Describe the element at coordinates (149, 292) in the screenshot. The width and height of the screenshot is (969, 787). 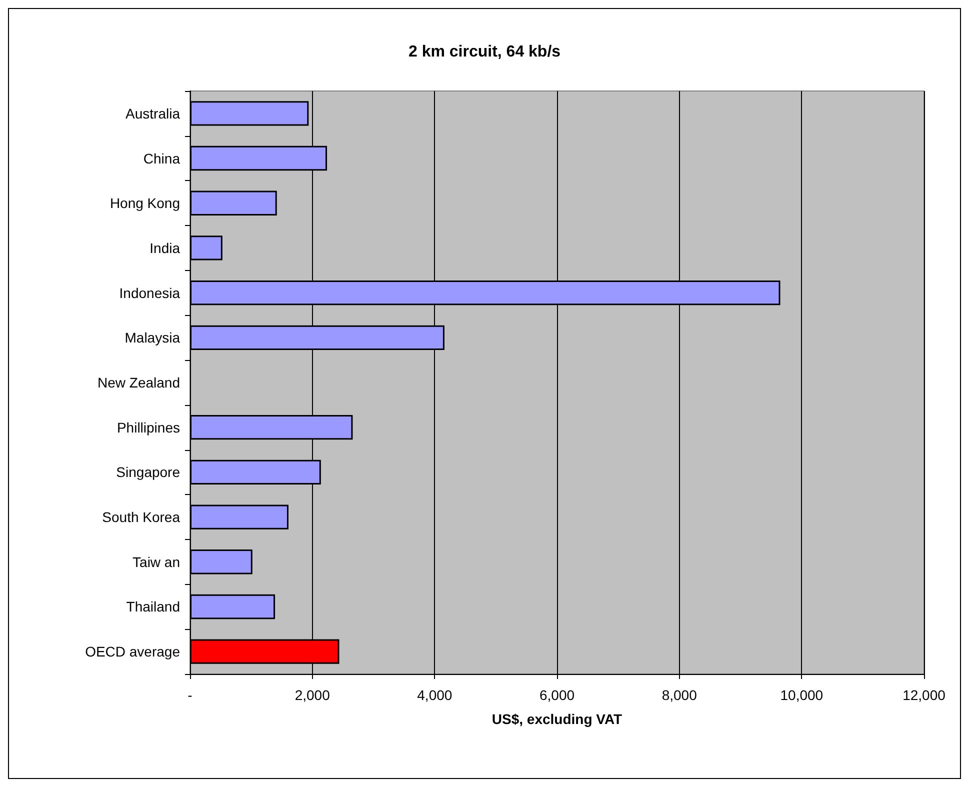
I see `y-tick-label: Indonesia` at that location.